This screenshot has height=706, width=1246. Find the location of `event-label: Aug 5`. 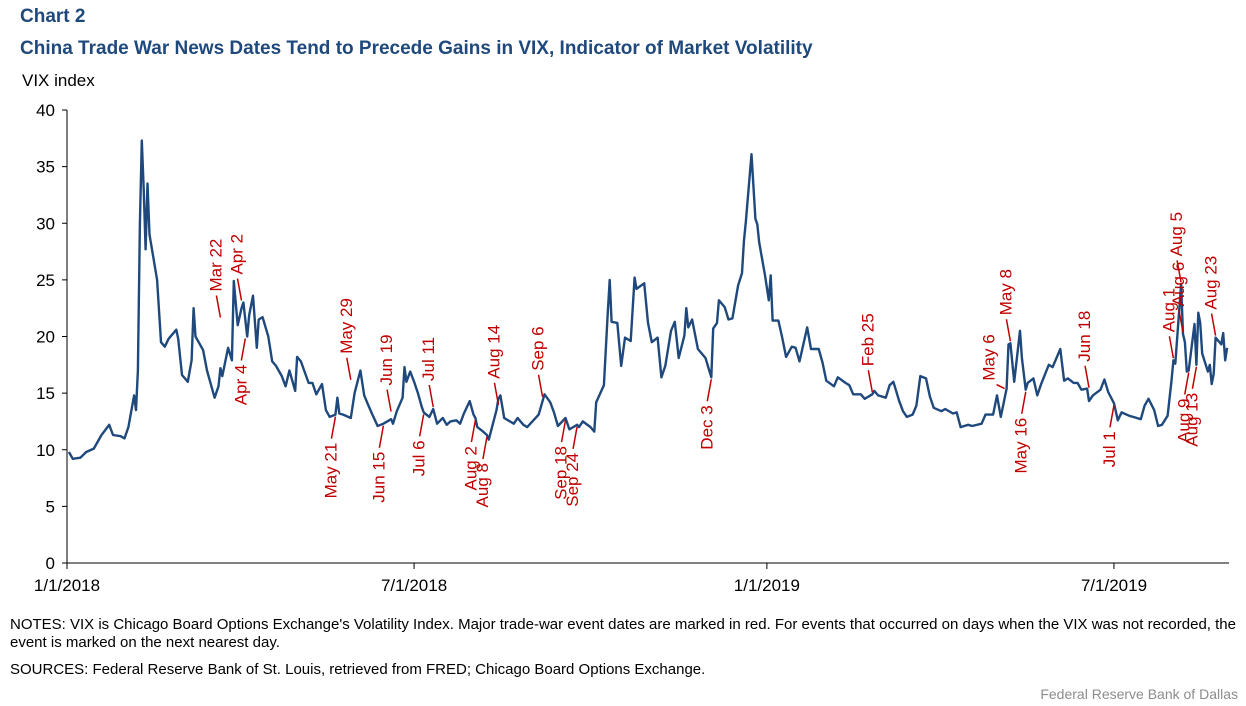

event-label: Aug 5 is located at coordinates (1176, 234).